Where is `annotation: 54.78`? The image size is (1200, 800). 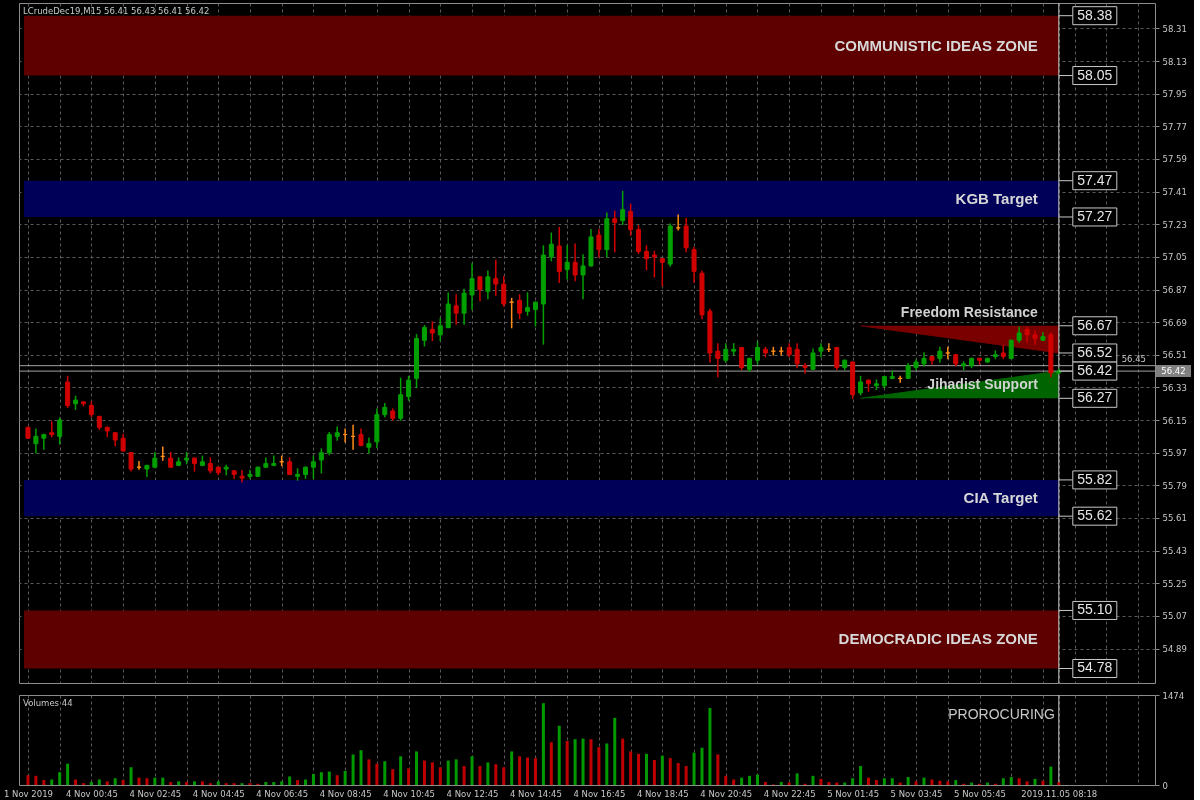 annotation: 54.78 is located at coordinates (1095, 667).